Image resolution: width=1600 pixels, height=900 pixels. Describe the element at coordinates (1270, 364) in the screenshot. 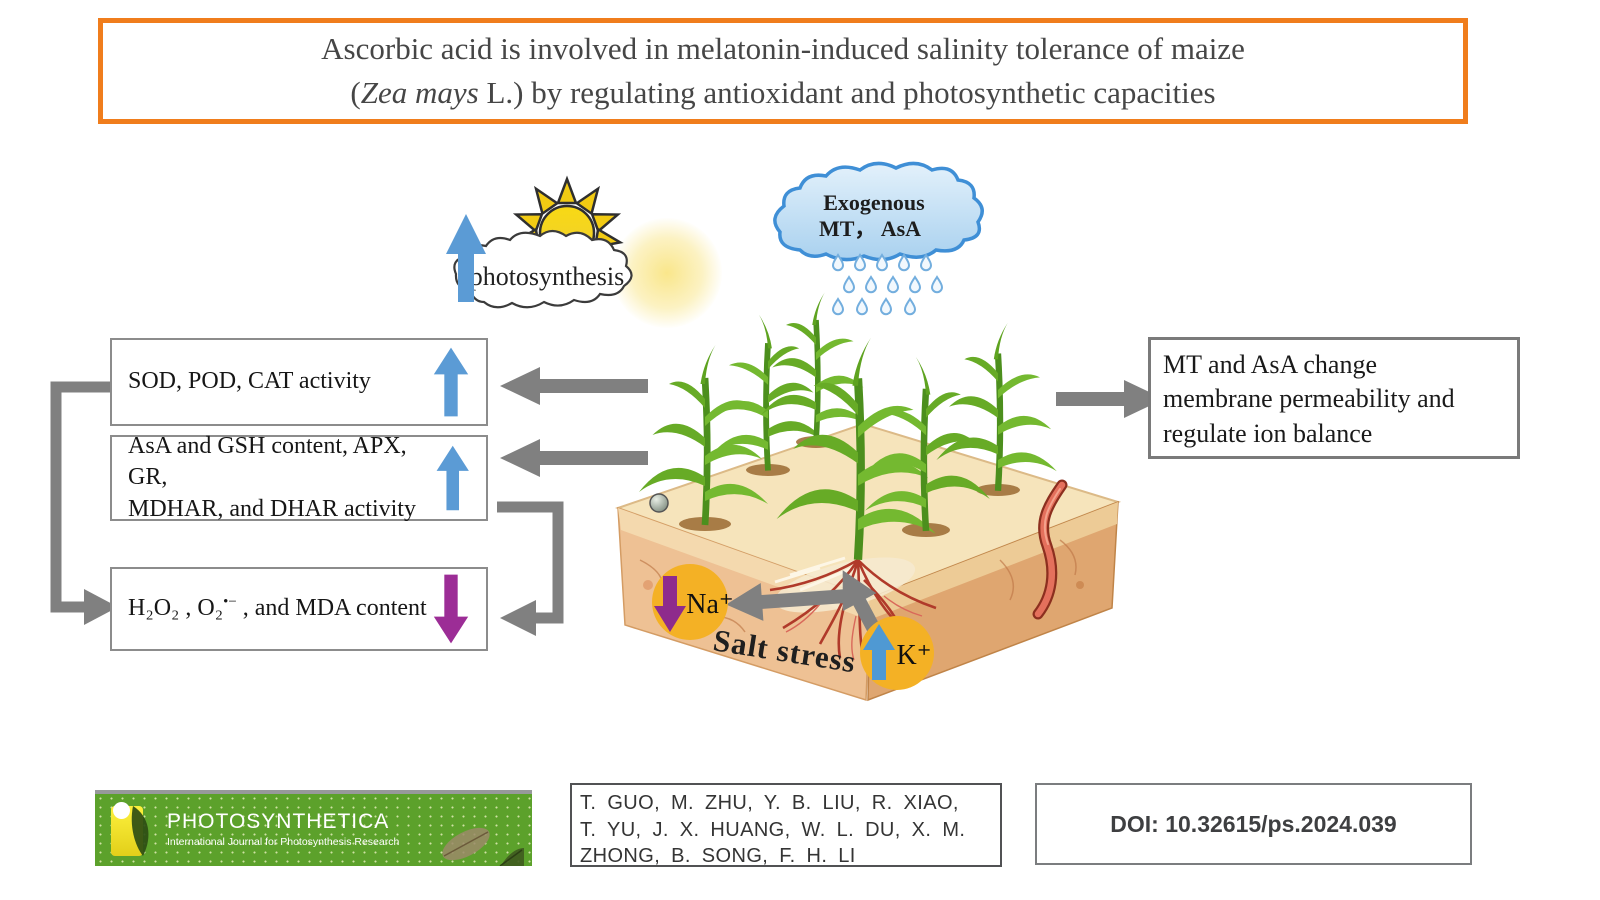

I see `right-box-line1: MT and AsA change` at that location.